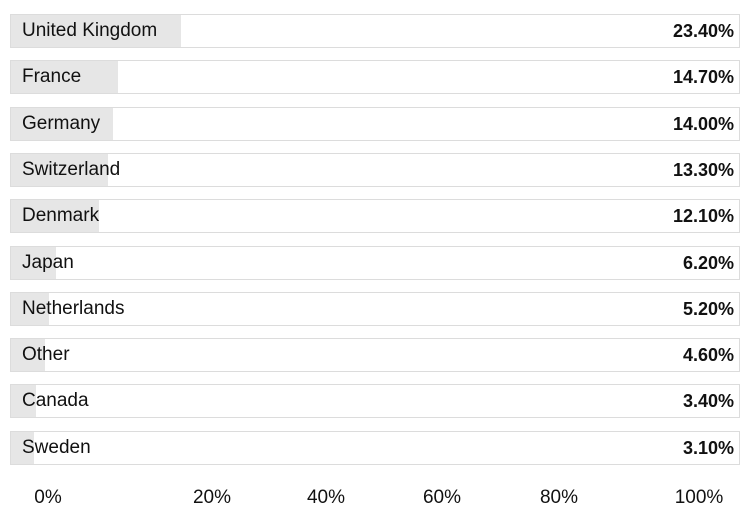 The image size is (746, 509). What do you see at coordinates (48, 497) in the screenshot?
I see `x-tick-label: 0%` at bounding box center [48, 497].